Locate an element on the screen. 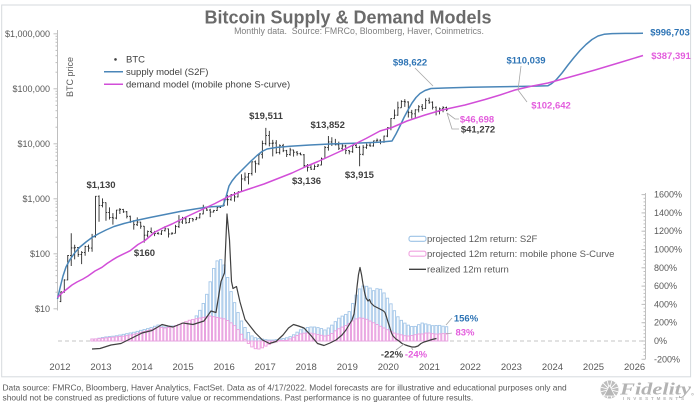  svg-text: 2013 is located at coordinates (100, 367).